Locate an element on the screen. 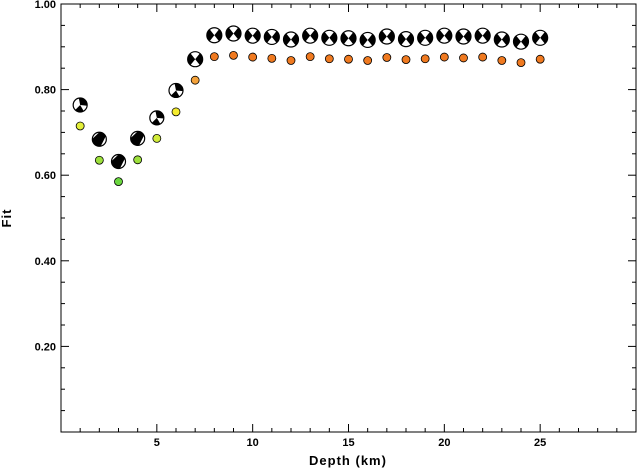  y-tick-label: 1.00 is located at coordinates (45, 5).